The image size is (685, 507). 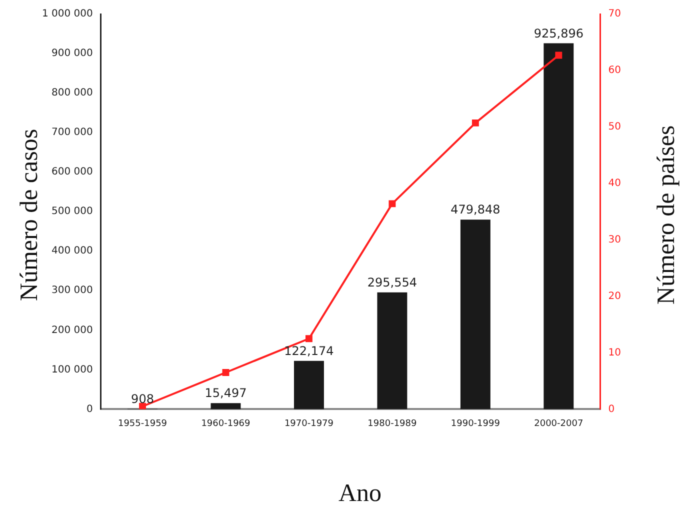 What do you see at coordinates (615, 183) in the screenshot?
I see `y2-tick-label: 40` at bounding box center [615, 183].